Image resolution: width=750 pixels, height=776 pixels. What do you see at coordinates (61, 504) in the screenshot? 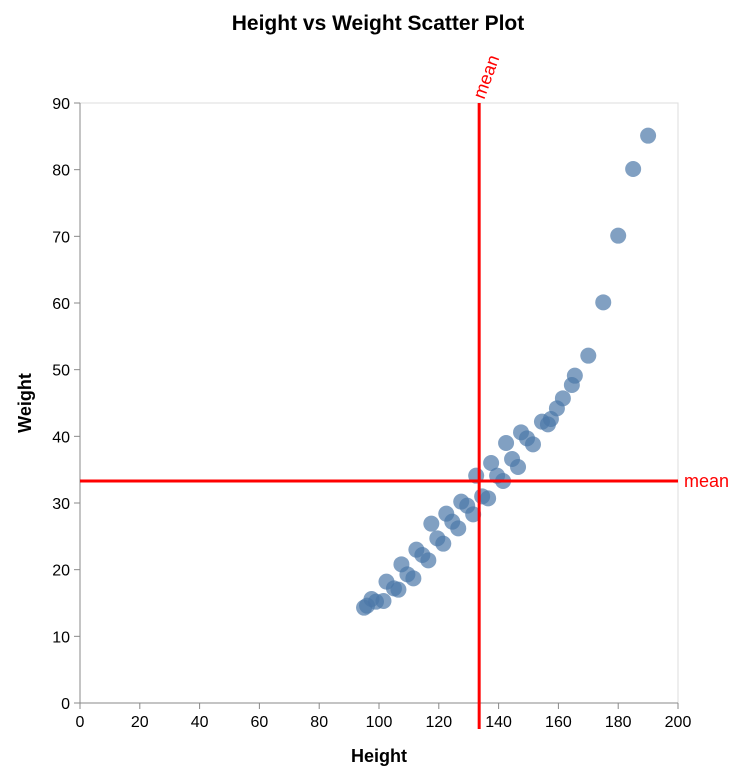
I see `y-tick-label: 30` at bounding box center [61, 504].